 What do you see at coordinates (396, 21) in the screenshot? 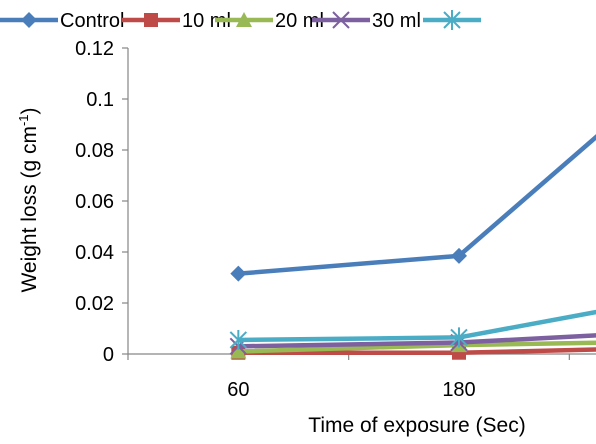
I see `legend-label: 30 ml` at bounding box center [396, 21].